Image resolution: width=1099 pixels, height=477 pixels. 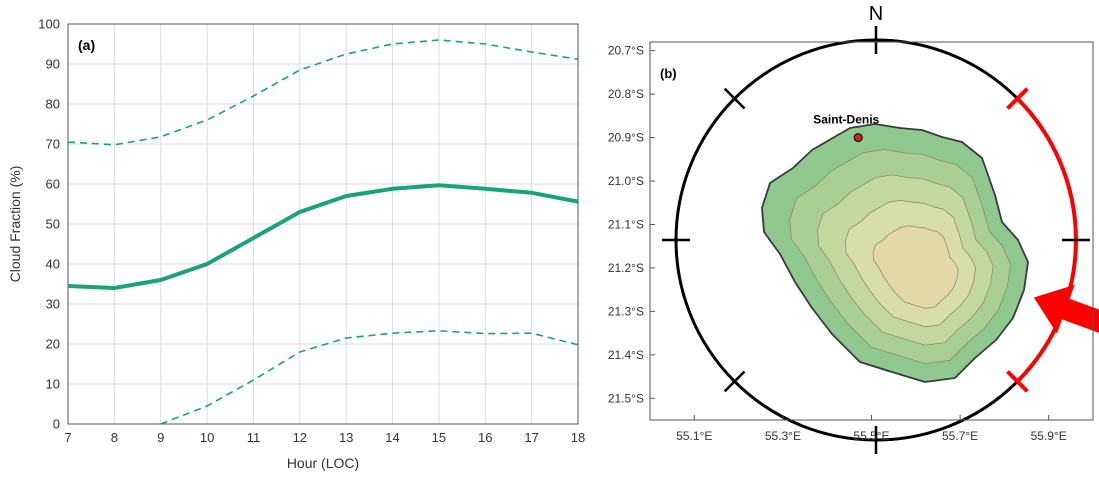 I want to click on city-label: Saint-Denis, so click(x=846, y=120).